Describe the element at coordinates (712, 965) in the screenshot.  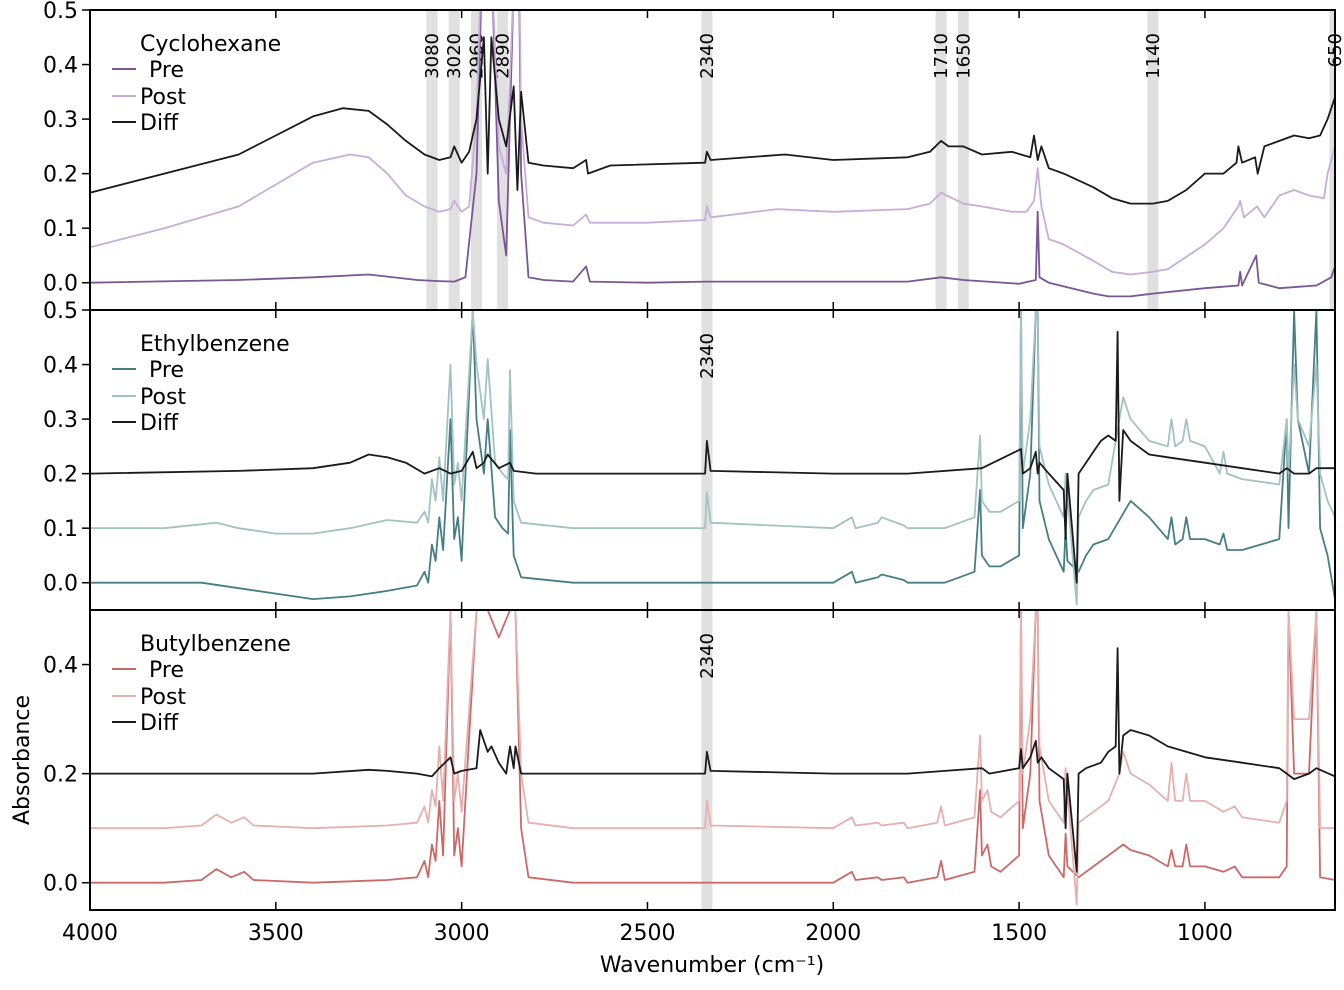
I see `x-axis-title: Wavenumber (cm⁻¹)` at that location.